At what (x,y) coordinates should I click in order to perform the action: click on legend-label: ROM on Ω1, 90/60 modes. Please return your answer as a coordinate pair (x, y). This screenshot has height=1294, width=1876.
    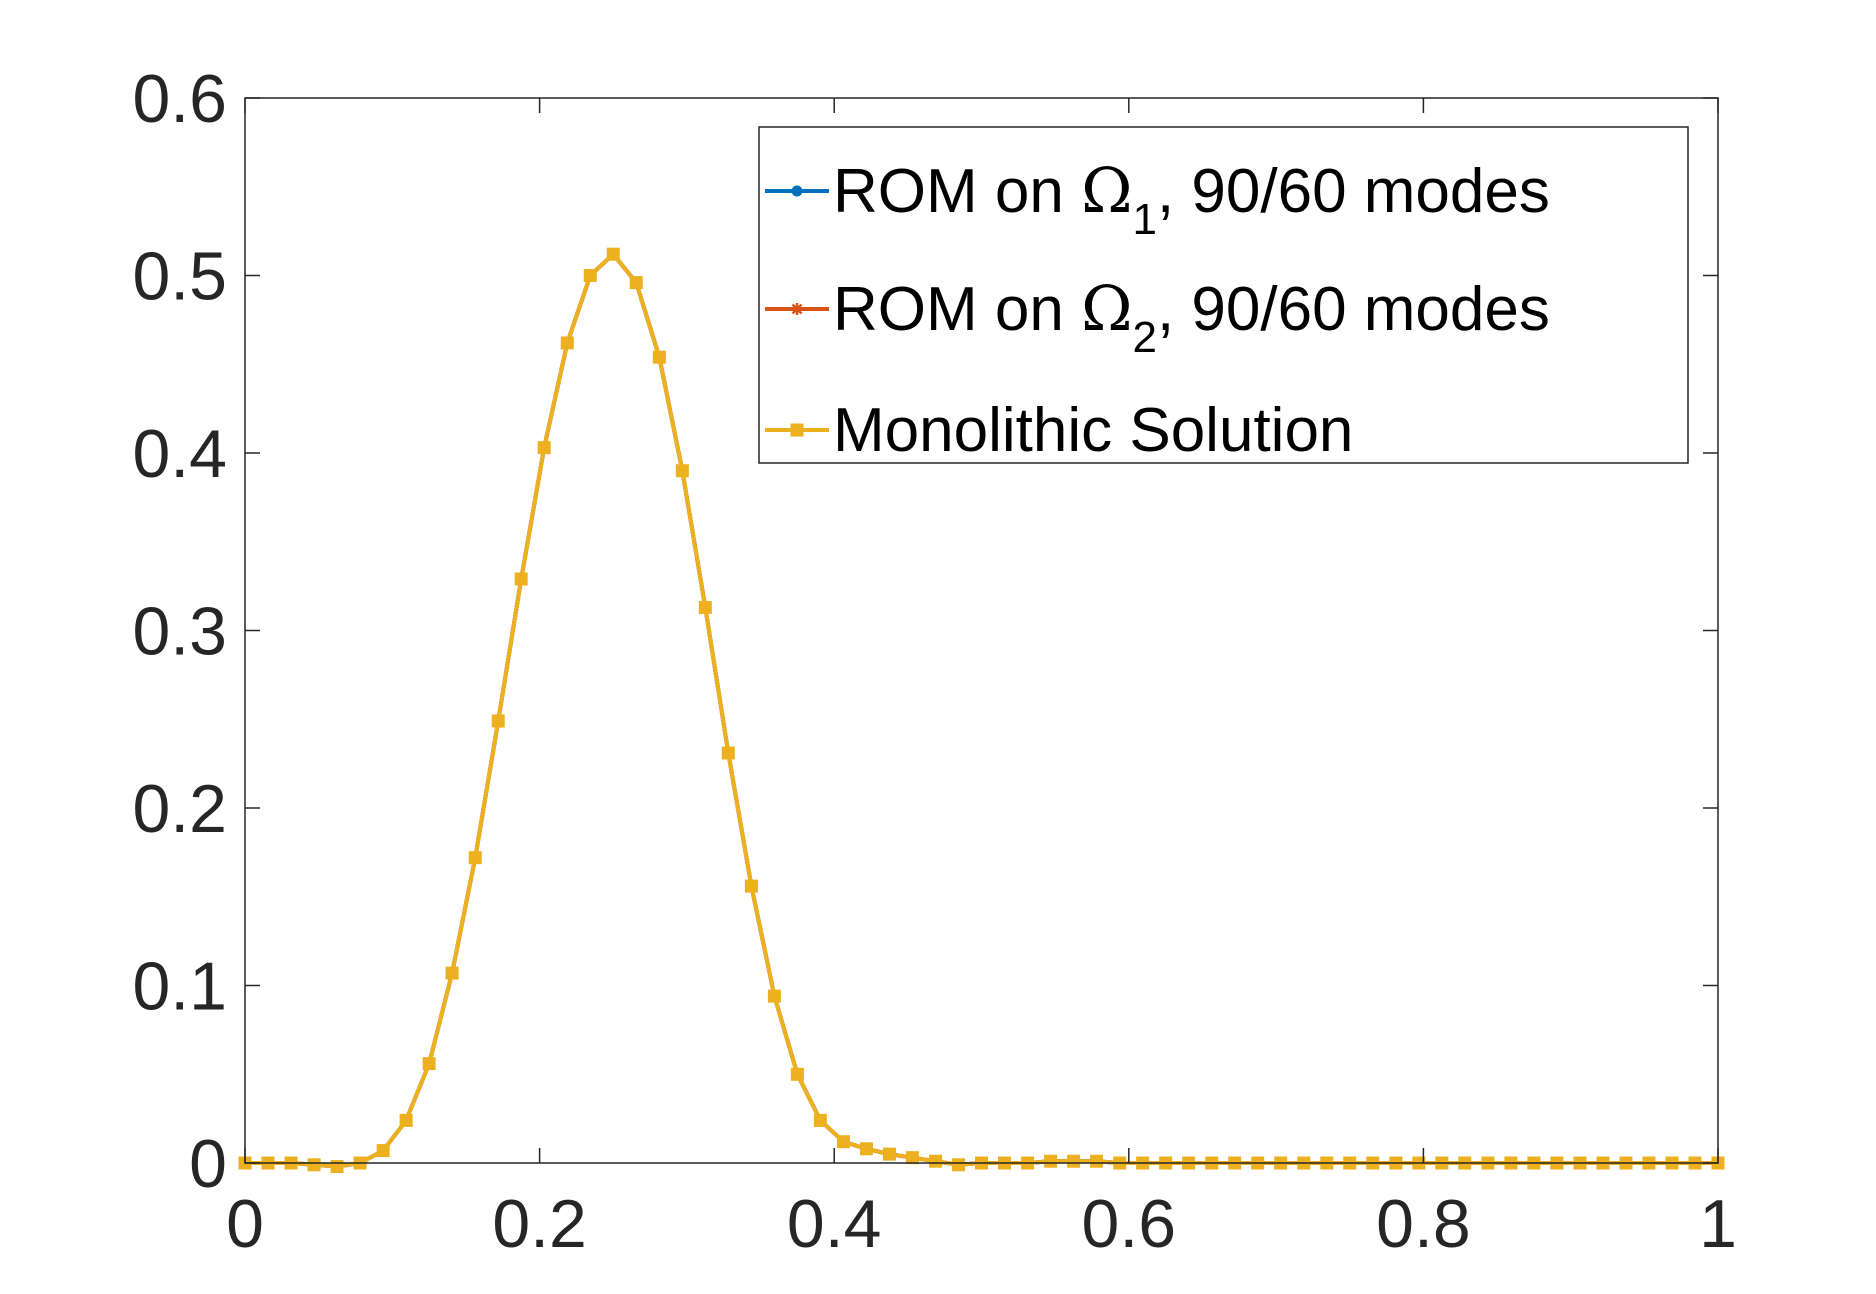
    Looking at the image, I should click on (1191, 199).